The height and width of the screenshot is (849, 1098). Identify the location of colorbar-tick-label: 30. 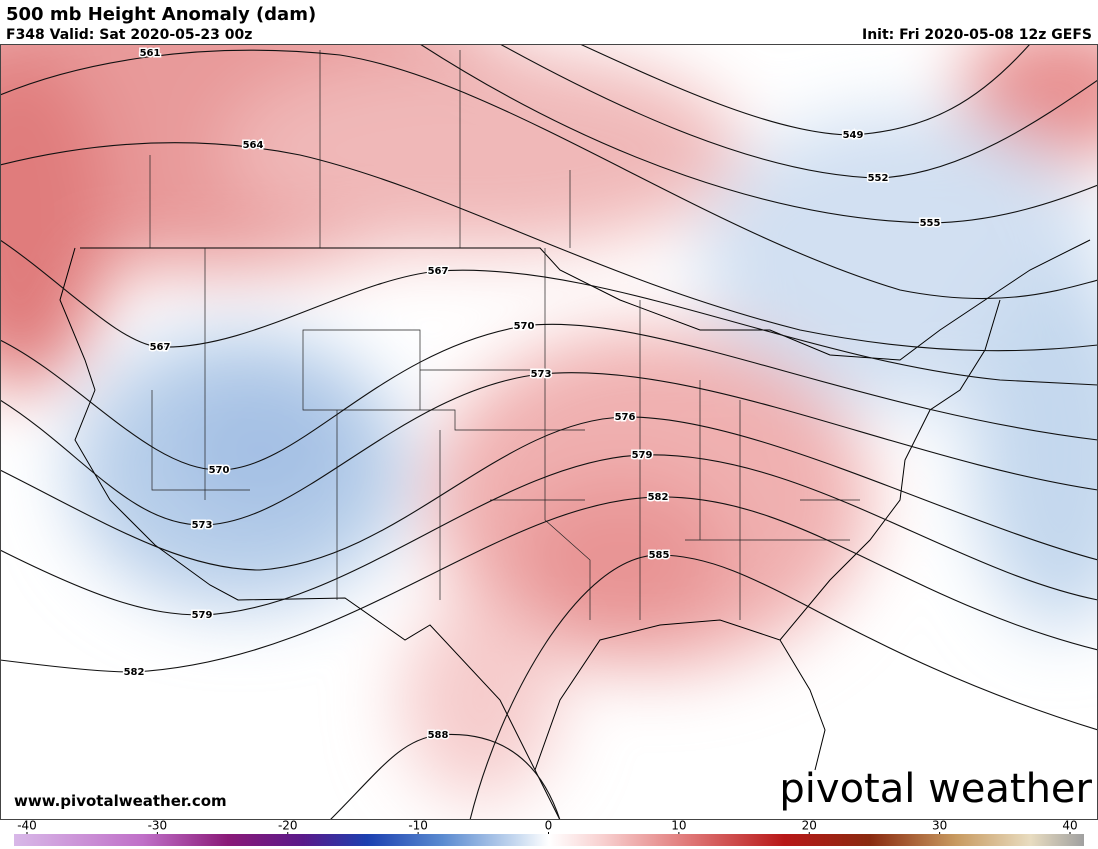
(939, 826).